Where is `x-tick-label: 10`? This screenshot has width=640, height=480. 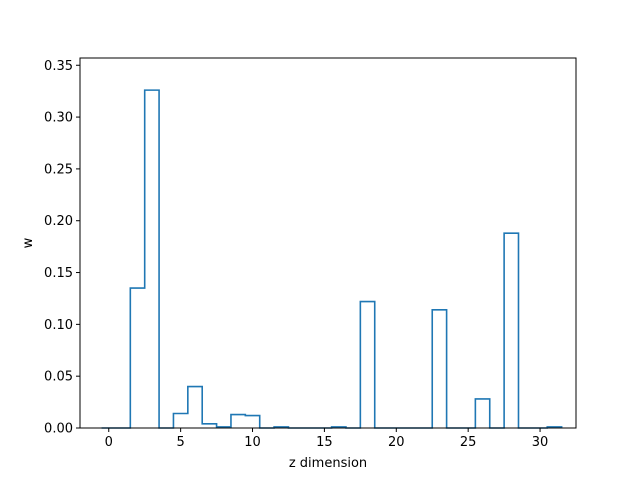
x-tick-label: 10 is located at coordinates (252, 442).